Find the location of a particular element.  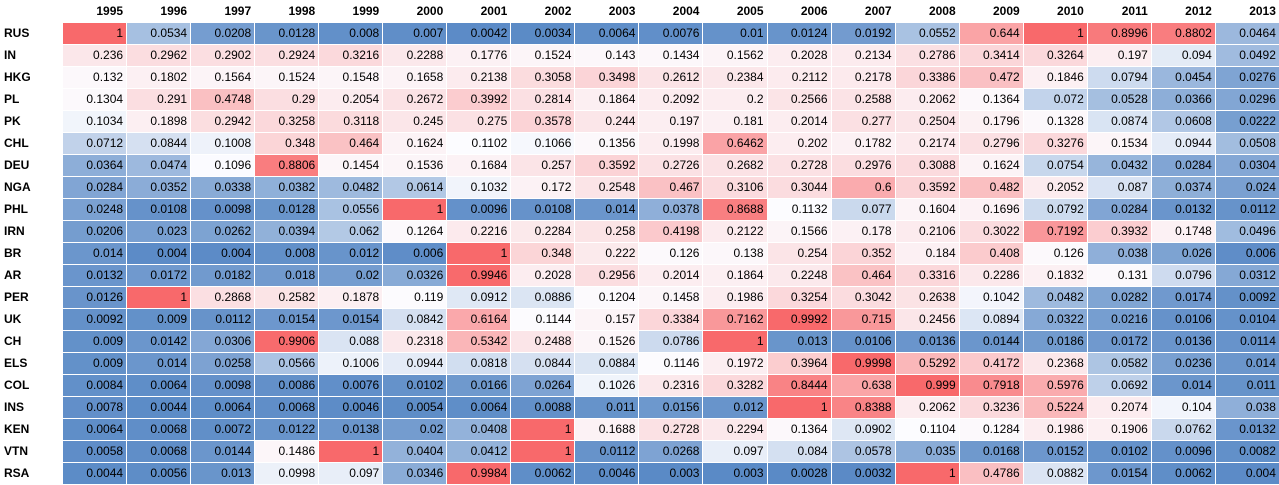

heatmap-cell: 0.4748 is located at coordinates (223, 100).